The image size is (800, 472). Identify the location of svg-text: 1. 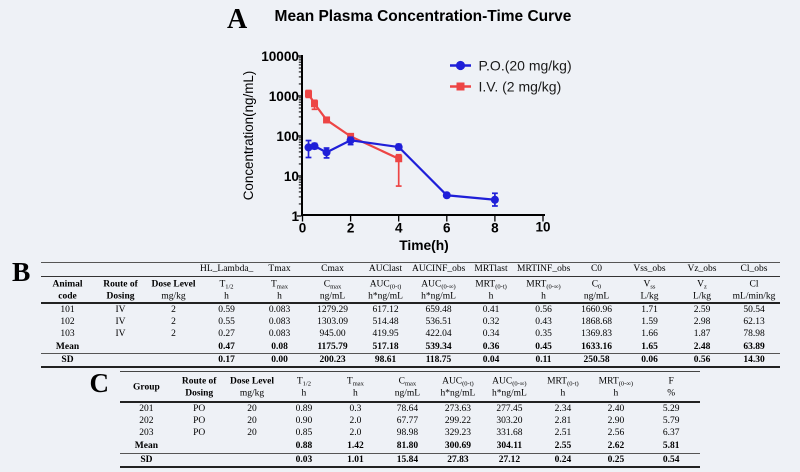
(295, 216).